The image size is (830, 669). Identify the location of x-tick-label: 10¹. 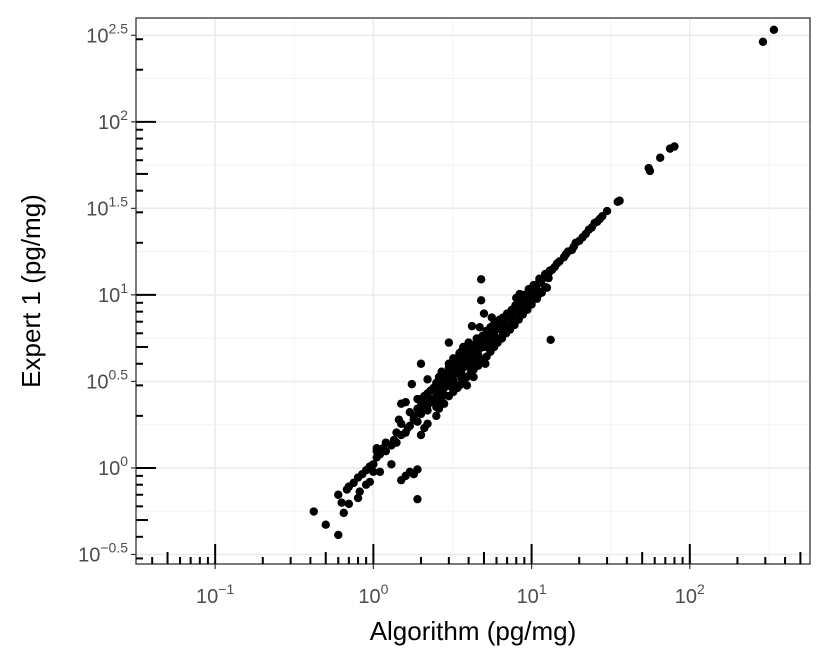
(532, 594).